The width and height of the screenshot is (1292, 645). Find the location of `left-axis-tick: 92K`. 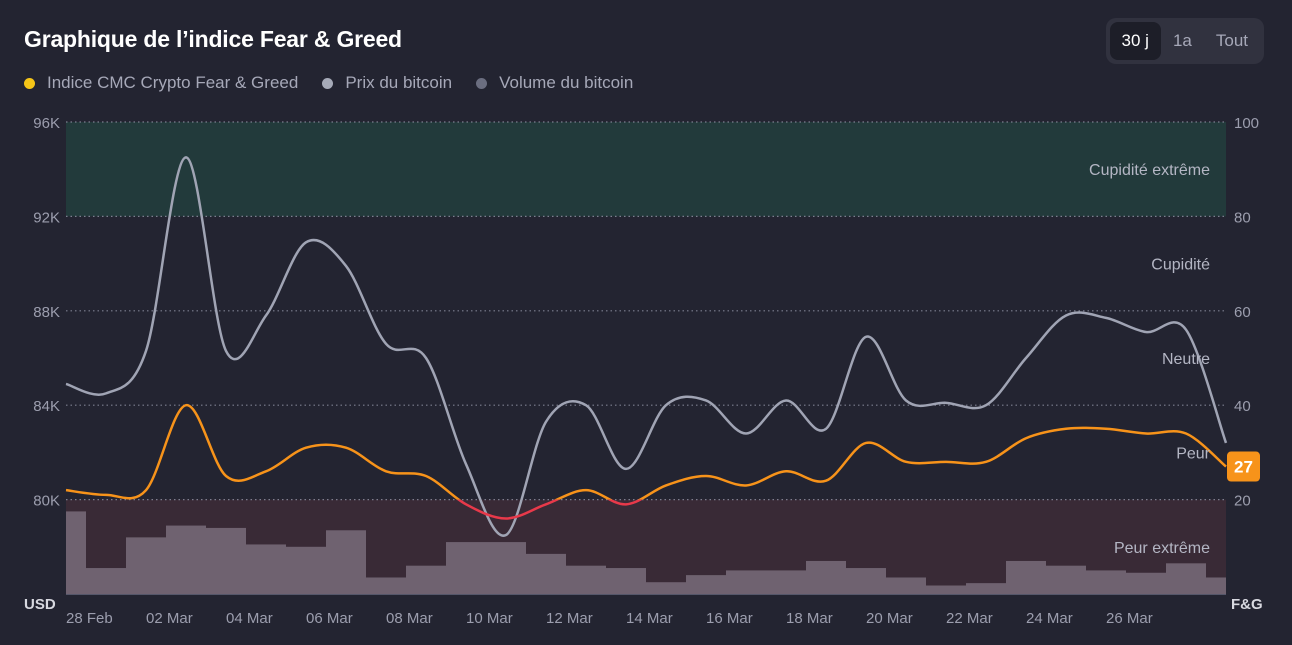

left-axis-tick: 92K is located at coordinates (46, 217).